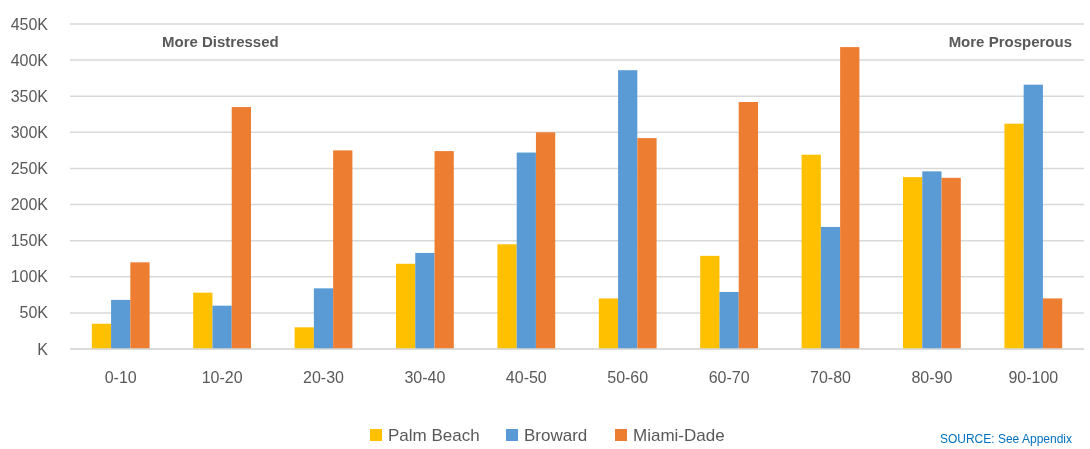 The height and width of the screenshot is (449, 1090). I want to click on y-tick-label: 400K, so click(29, 60).